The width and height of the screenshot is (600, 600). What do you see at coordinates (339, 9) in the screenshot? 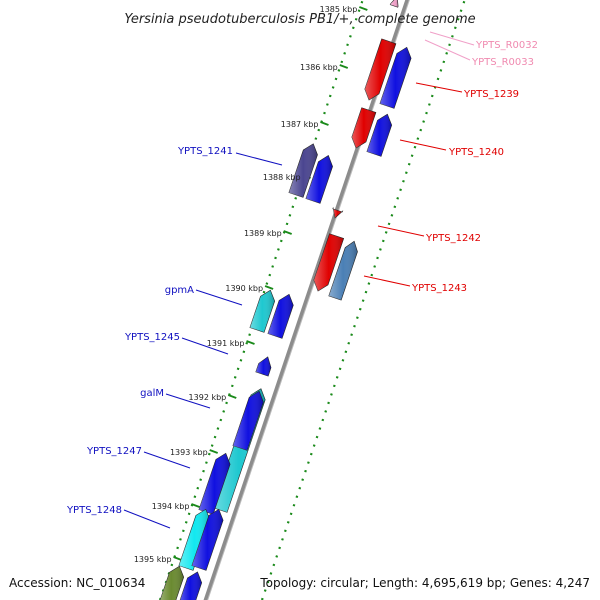
I see `kbp-label: 1385 kbp` at bounding box center [339, 9].